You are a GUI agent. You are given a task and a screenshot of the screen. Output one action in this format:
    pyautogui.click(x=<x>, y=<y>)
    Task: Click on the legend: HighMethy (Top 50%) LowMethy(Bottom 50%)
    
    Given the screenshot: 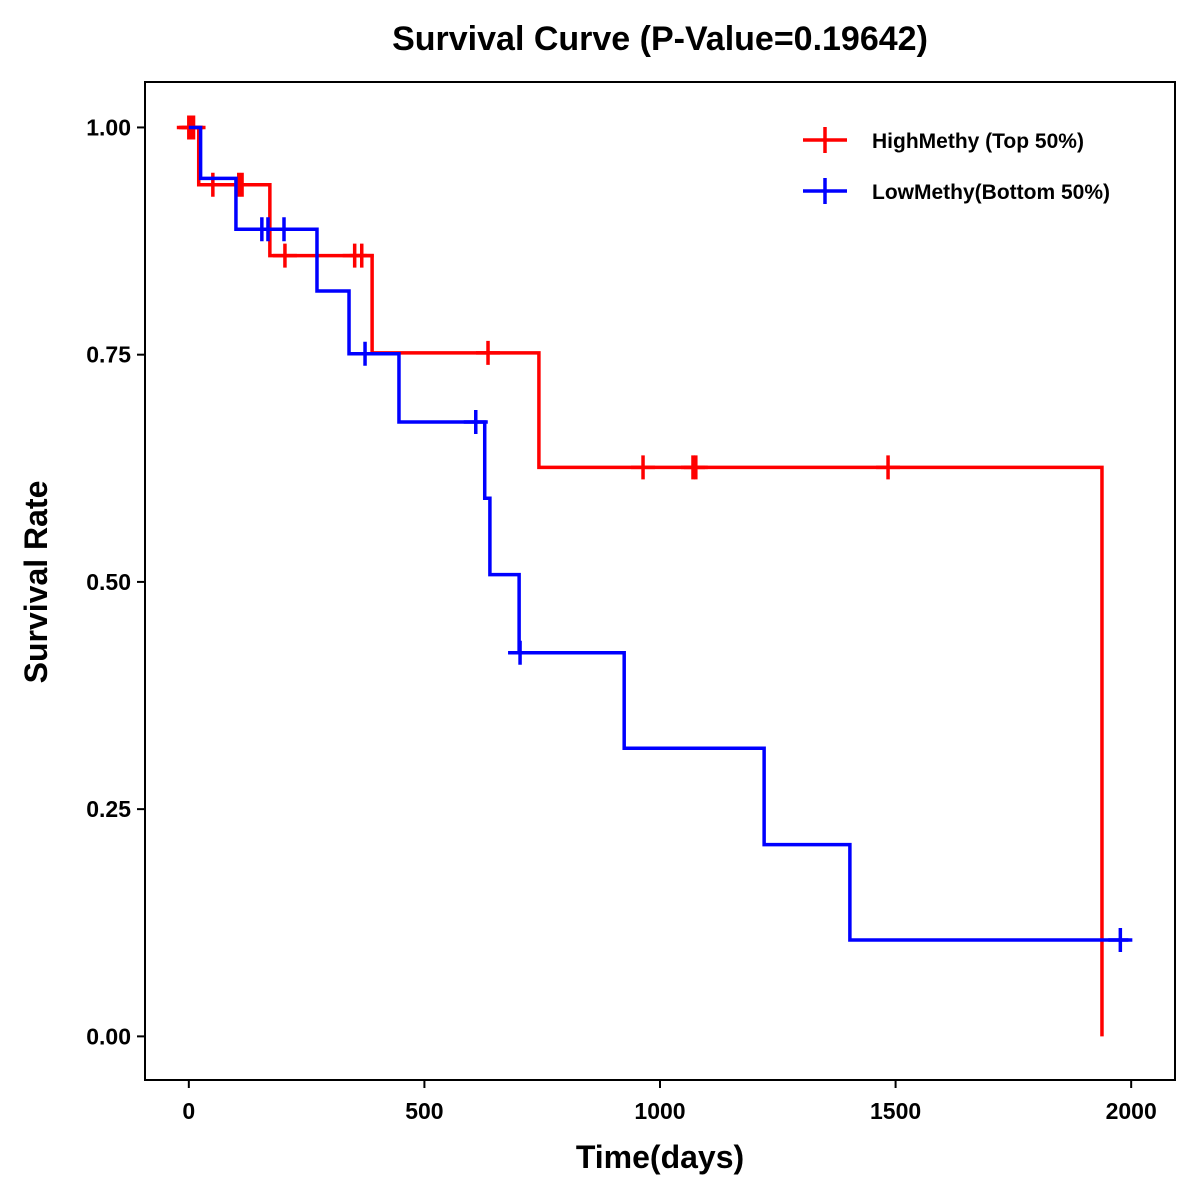 What is the action you would take?
    pyautogui.click(x=956, y=165)
    